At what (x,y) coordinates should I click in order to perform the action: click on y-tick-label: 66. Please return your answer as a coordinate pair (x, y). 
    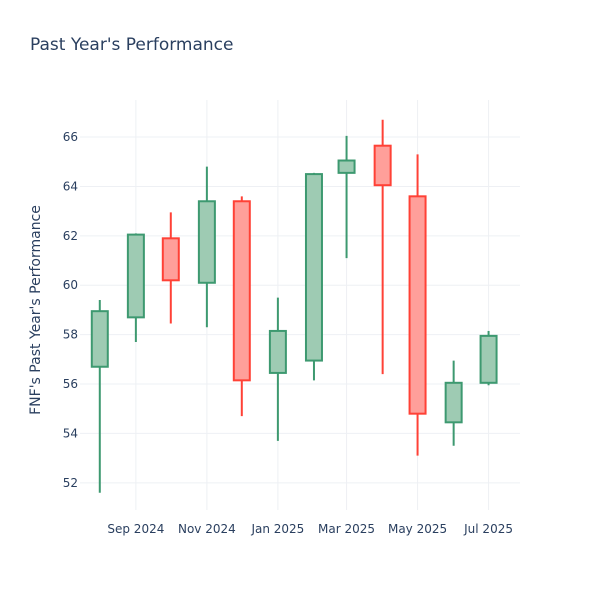
    Looking at the image, I should click on (70, 137).